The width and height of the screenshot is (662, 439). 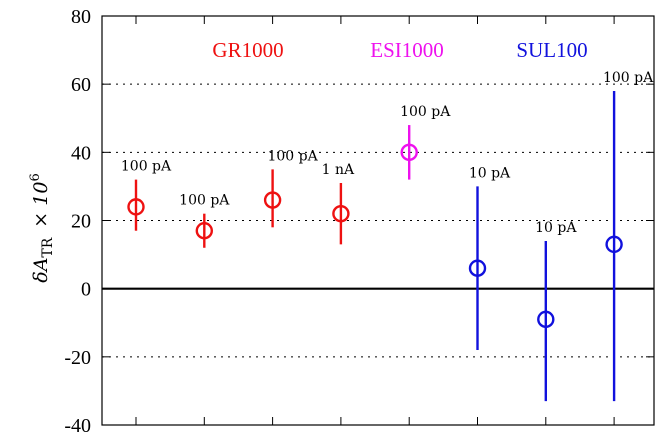 What do you see at coordinates (86, 290) in the screenshot?
I see `y-tick-label: 0` at bounding box center [86, 290].